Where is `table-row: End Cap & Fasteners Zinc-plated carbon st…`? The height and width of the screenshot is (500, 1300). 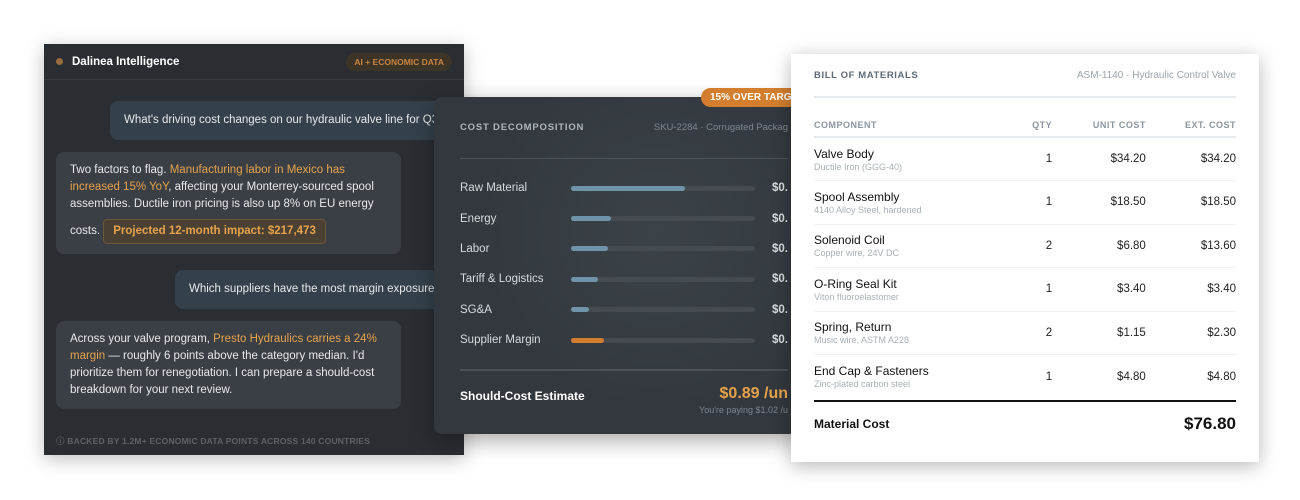 table-row: End Cap & Fasteners Zinc-plated carbon st… is located at coordinates (1025, 377).